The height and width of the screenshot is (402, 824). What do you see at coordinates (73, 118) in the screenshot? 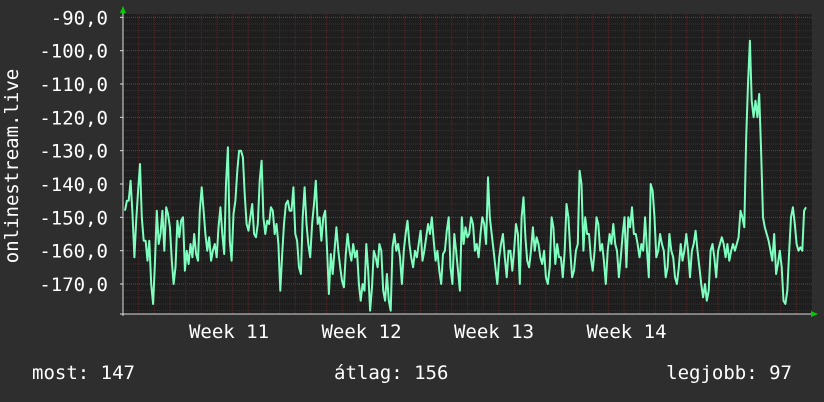
I see `y-tick-label: -120,0` at bounding box center [73, 118].